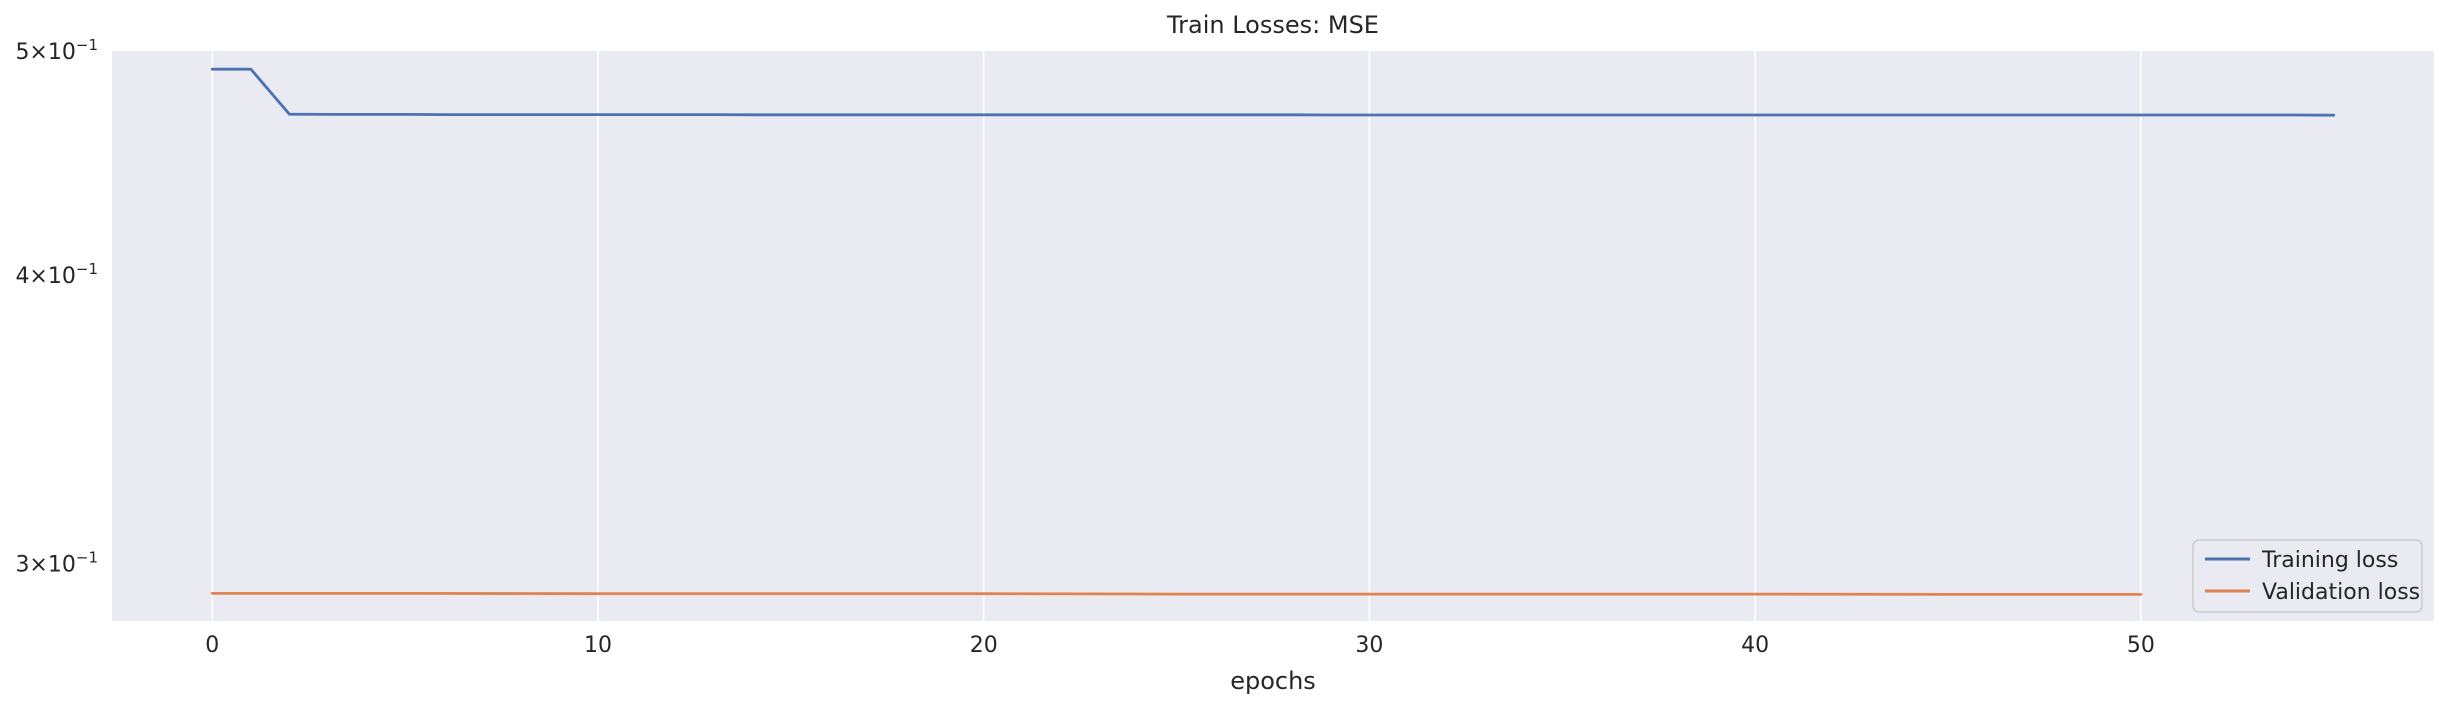 The width and height of the screenshot is (2448, 709). Describe the element at coordinates (212, 645) in the screenshot. I see `x-tick-label: 0` at that location.